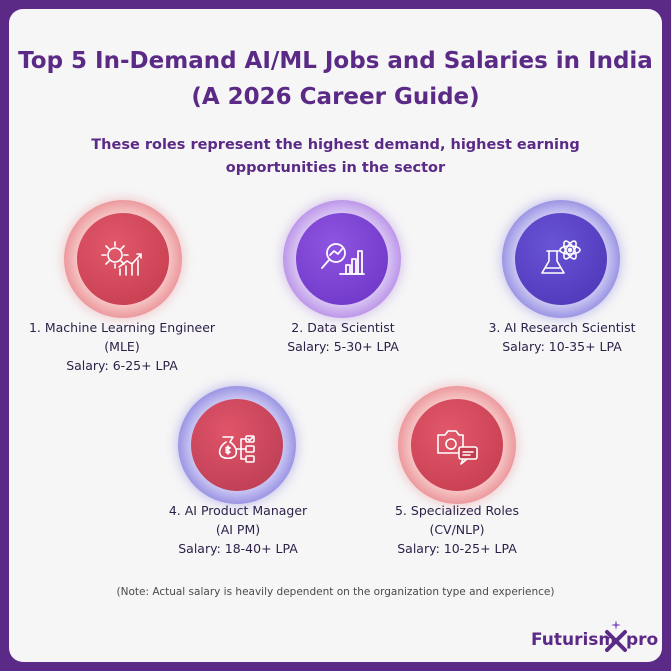 The height and width of the screenshot is (671, 671). I want to click on camera-chat-icon, so click(457, 445).